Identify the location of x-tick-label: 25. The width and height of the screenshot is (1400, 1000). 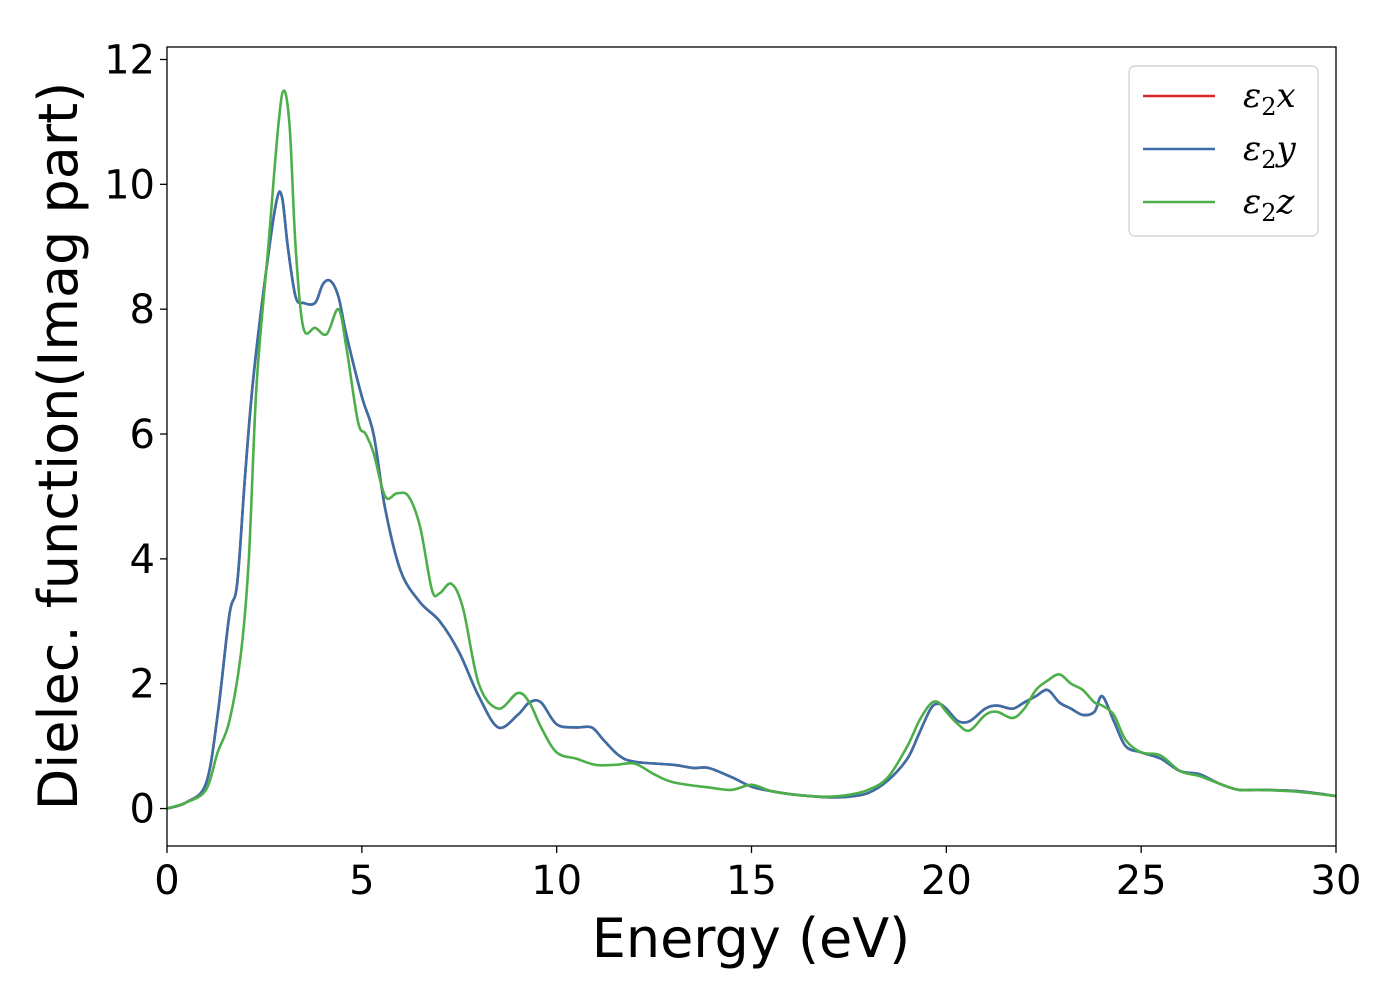
(1141, 881).